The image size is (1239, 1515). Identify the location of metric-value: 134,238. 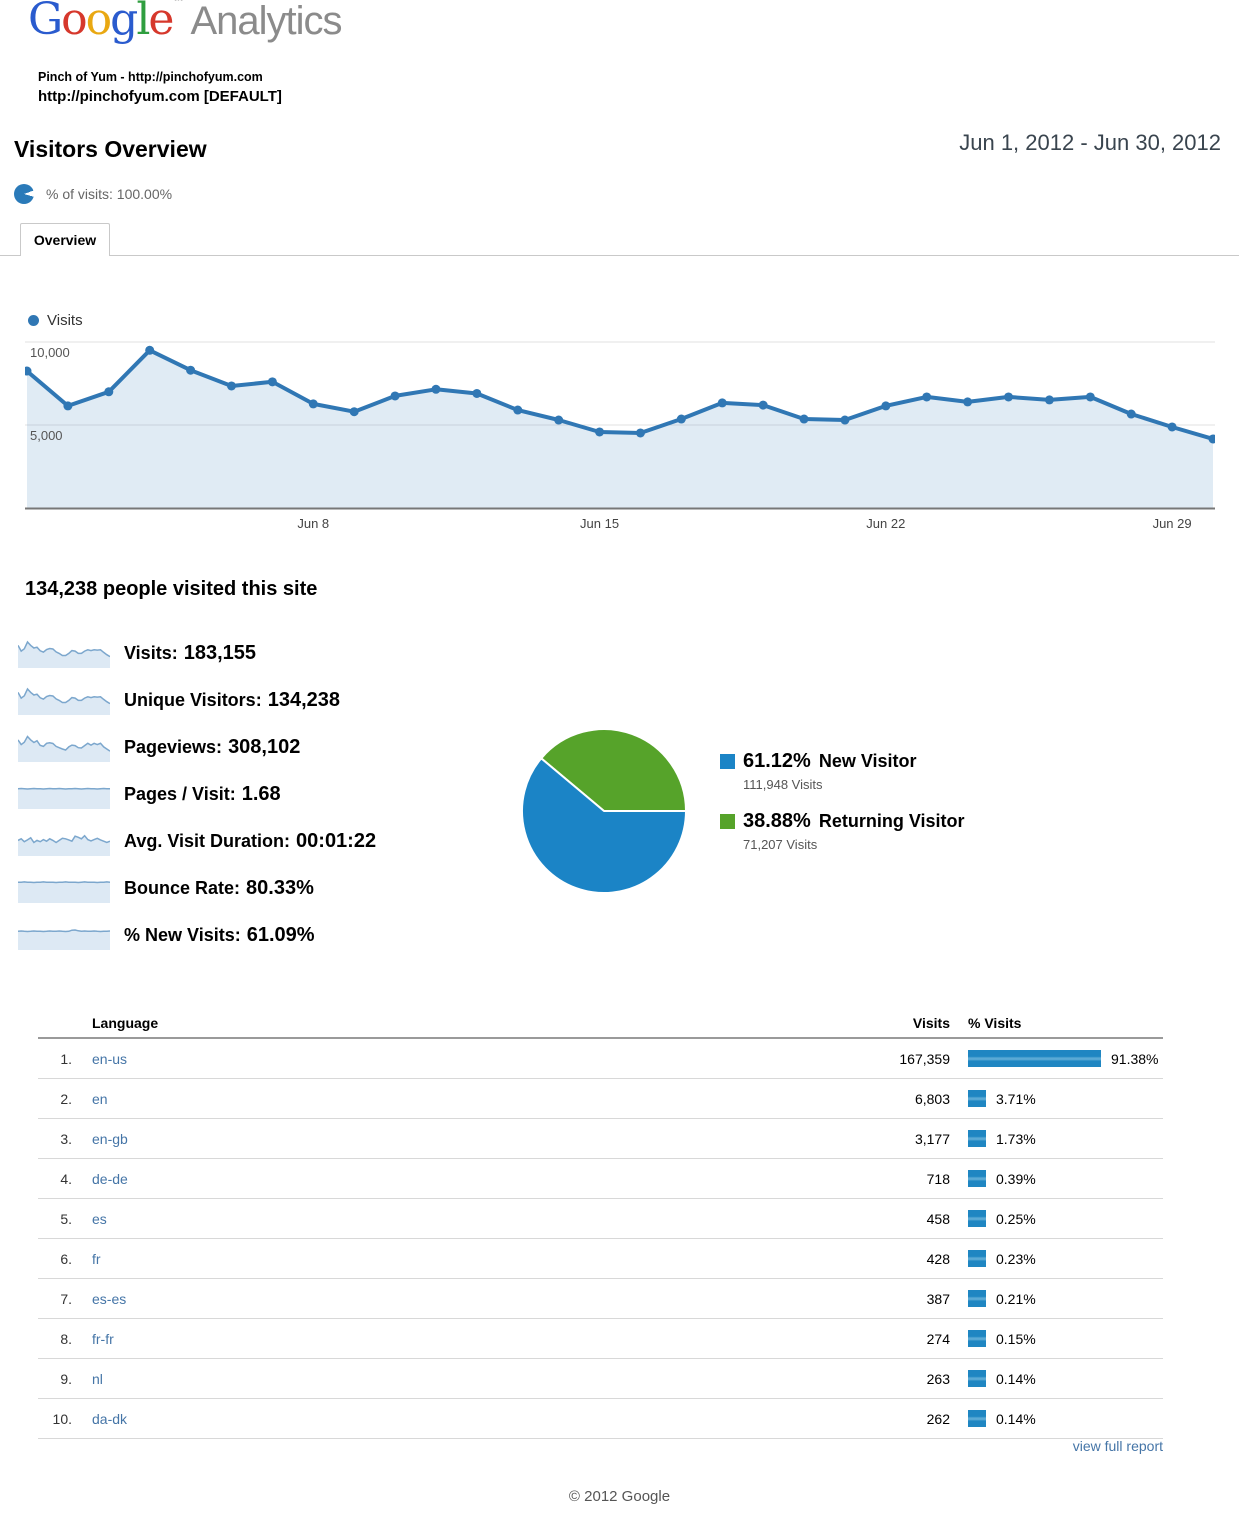
(303, 699).